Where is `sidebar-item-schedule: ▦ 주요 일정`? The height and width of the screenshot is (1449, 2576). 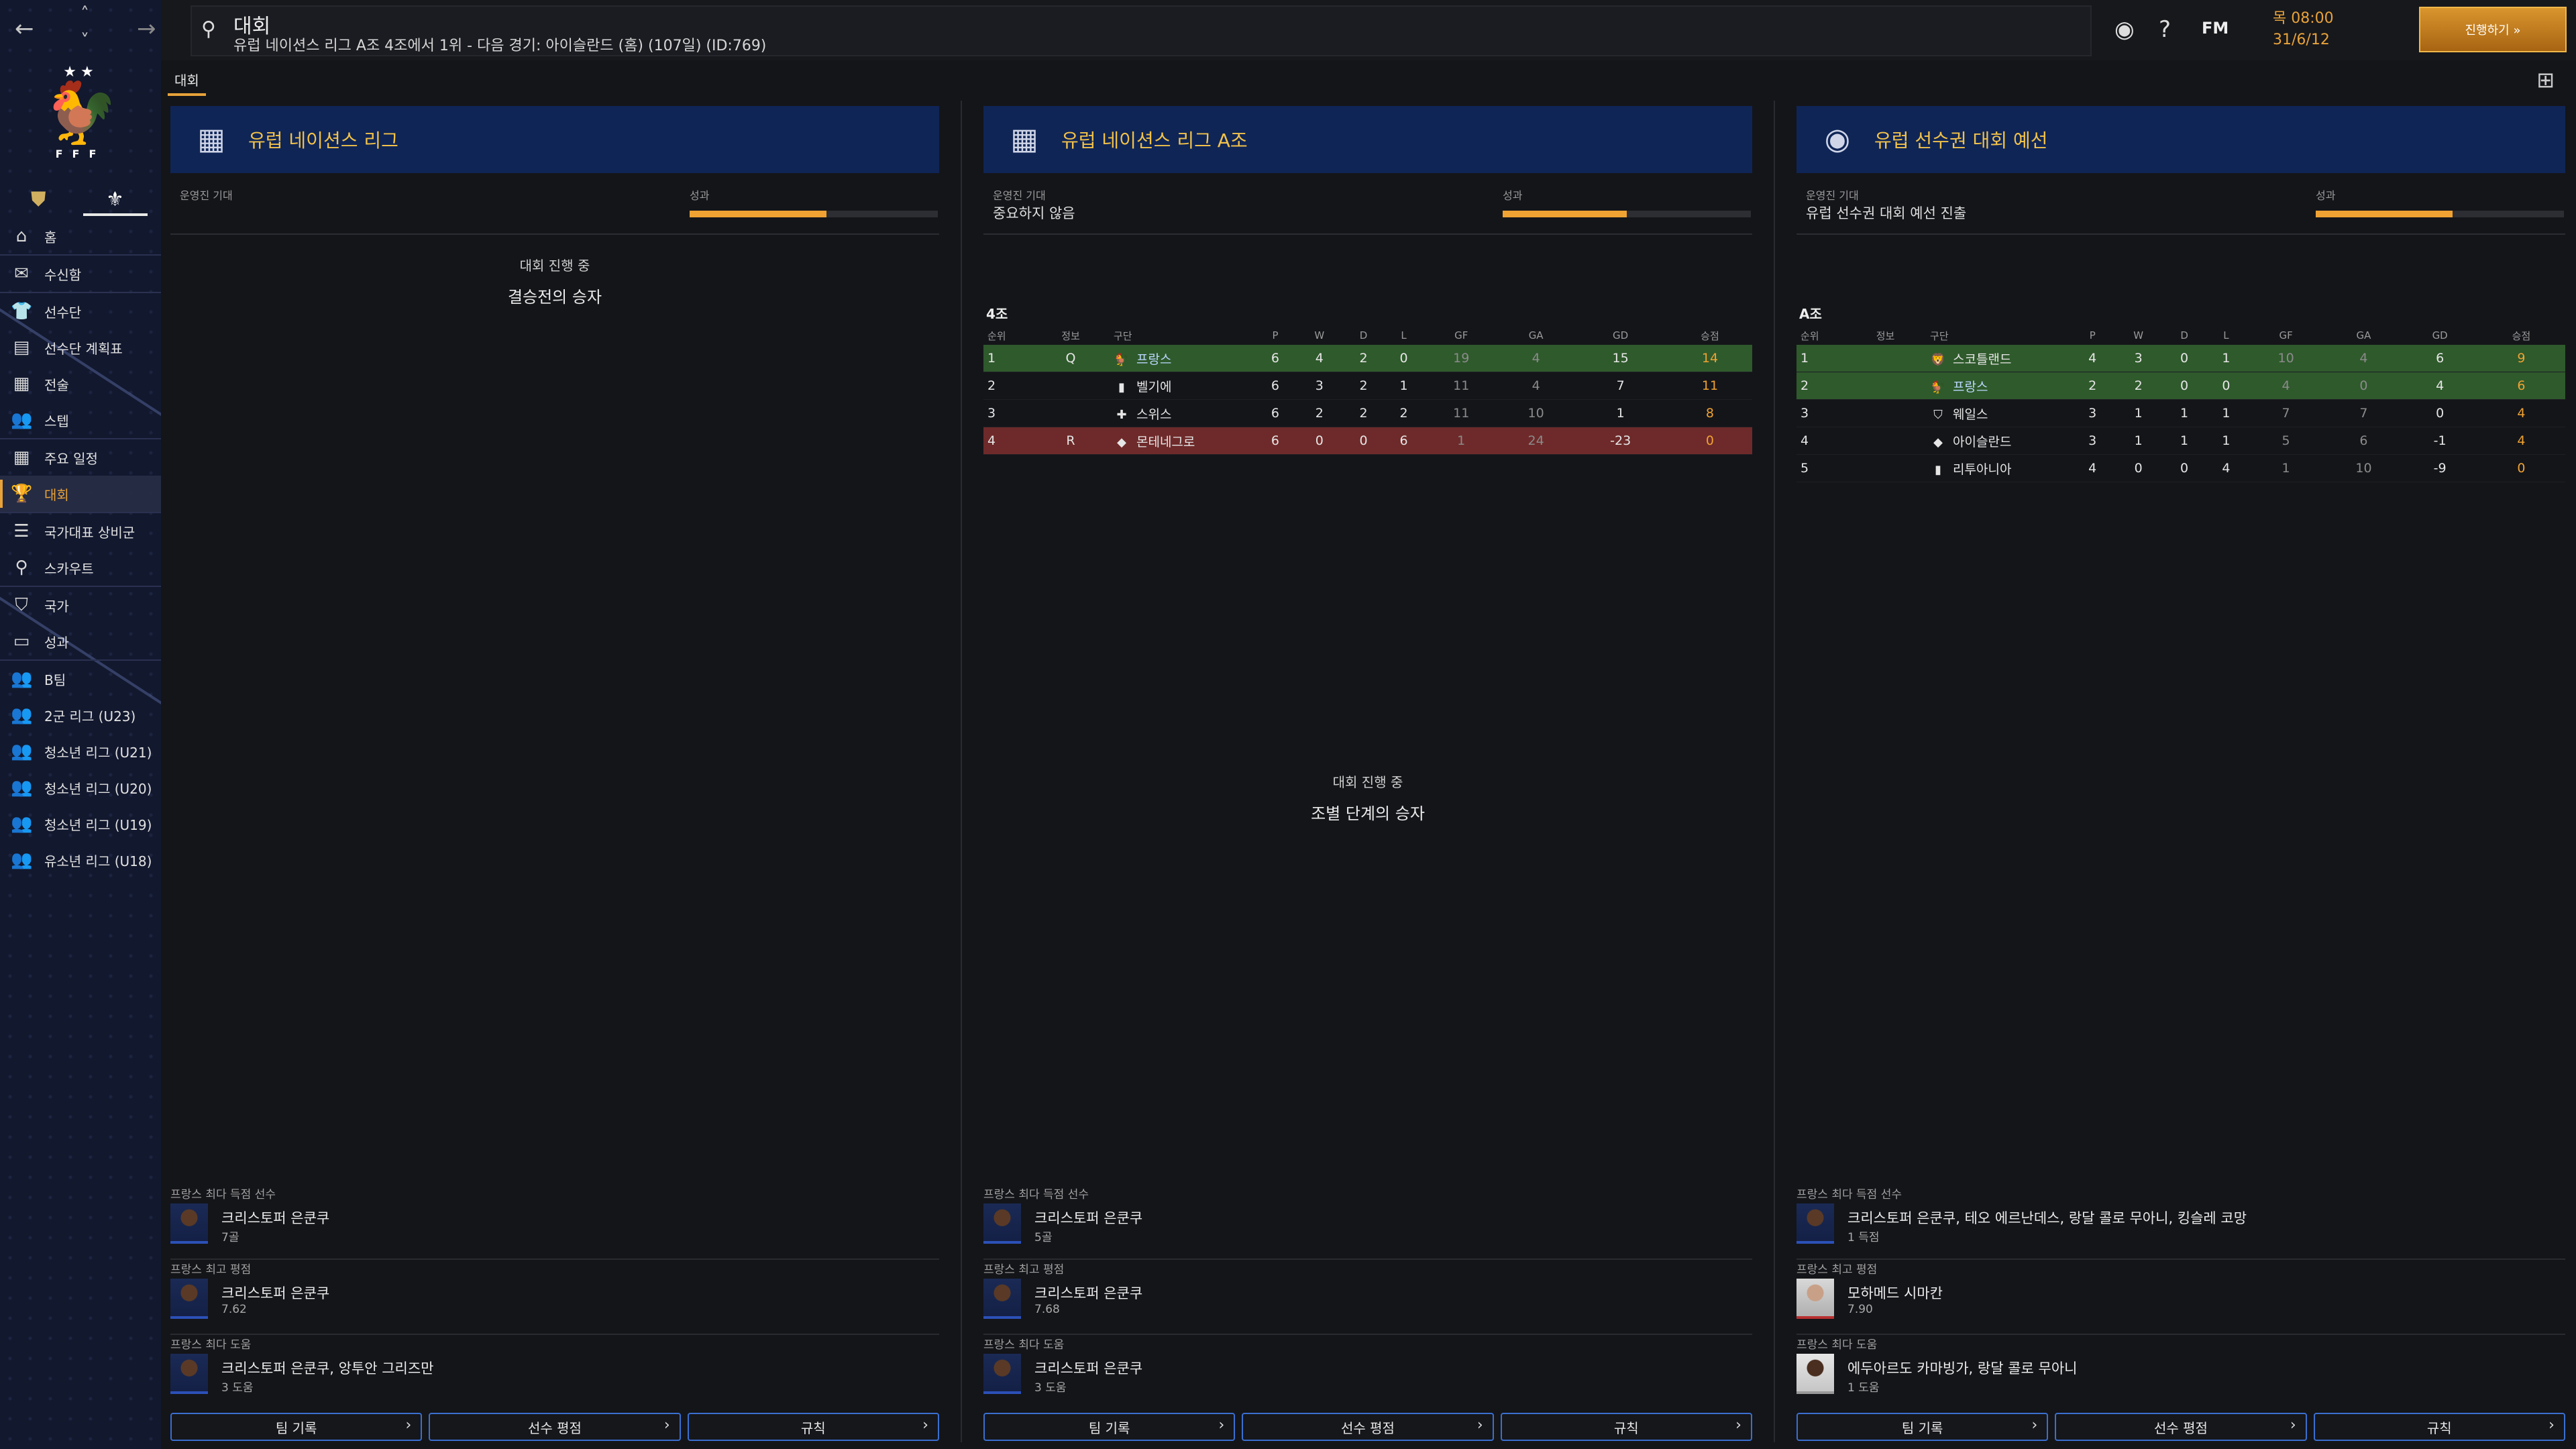 sidebar-item-schedule: ▦ 주요 일정 is located at coordinates (80, 457).